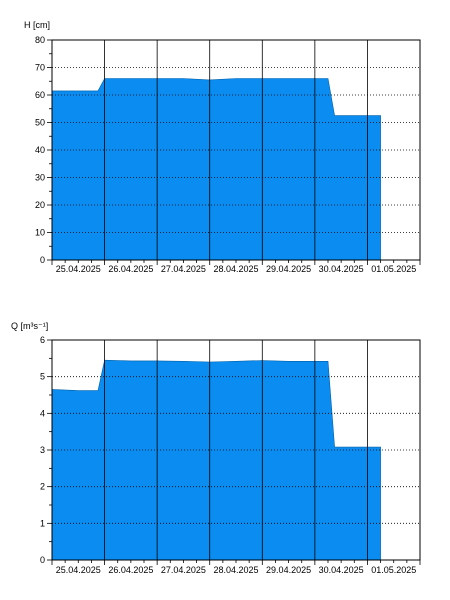  What do you see at coordinates (40, 68) in the screenshot?
I see `y-tick-label: 70` at bounding box center [40, 68].